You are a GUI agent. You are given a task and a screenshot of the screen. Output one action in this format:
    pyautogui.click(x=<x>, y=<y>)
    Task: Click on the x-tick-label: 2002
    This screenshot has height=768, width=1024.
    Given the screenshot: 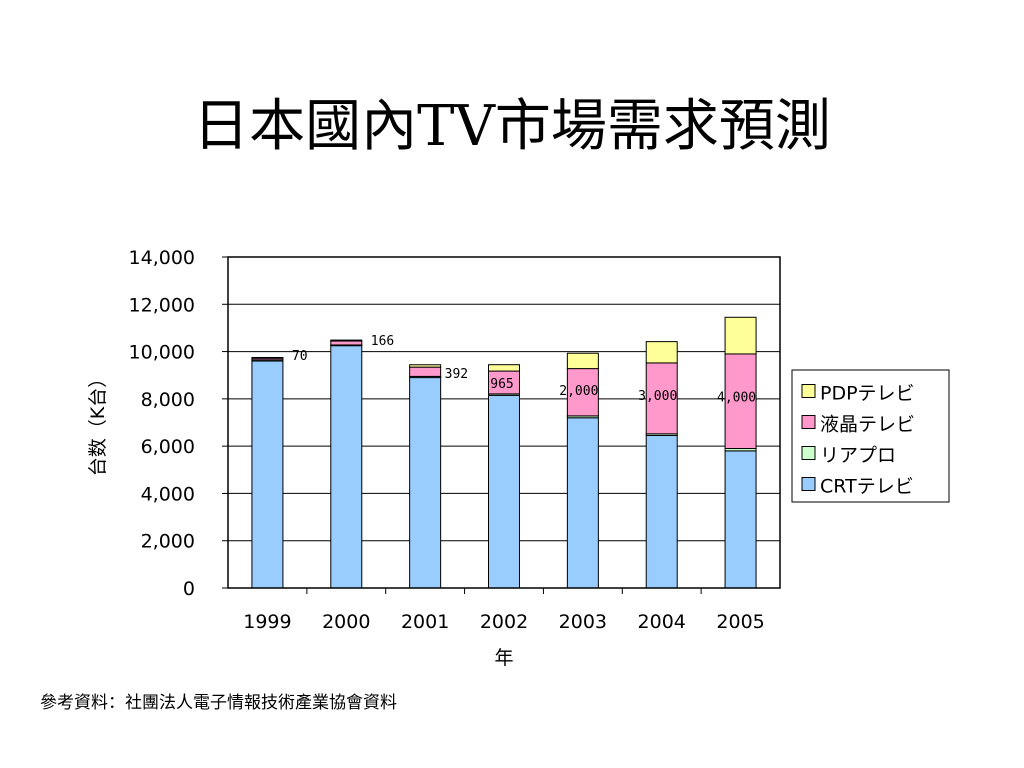 What is the action you would take?
    pyautogui.click(x=504, y=622)
    